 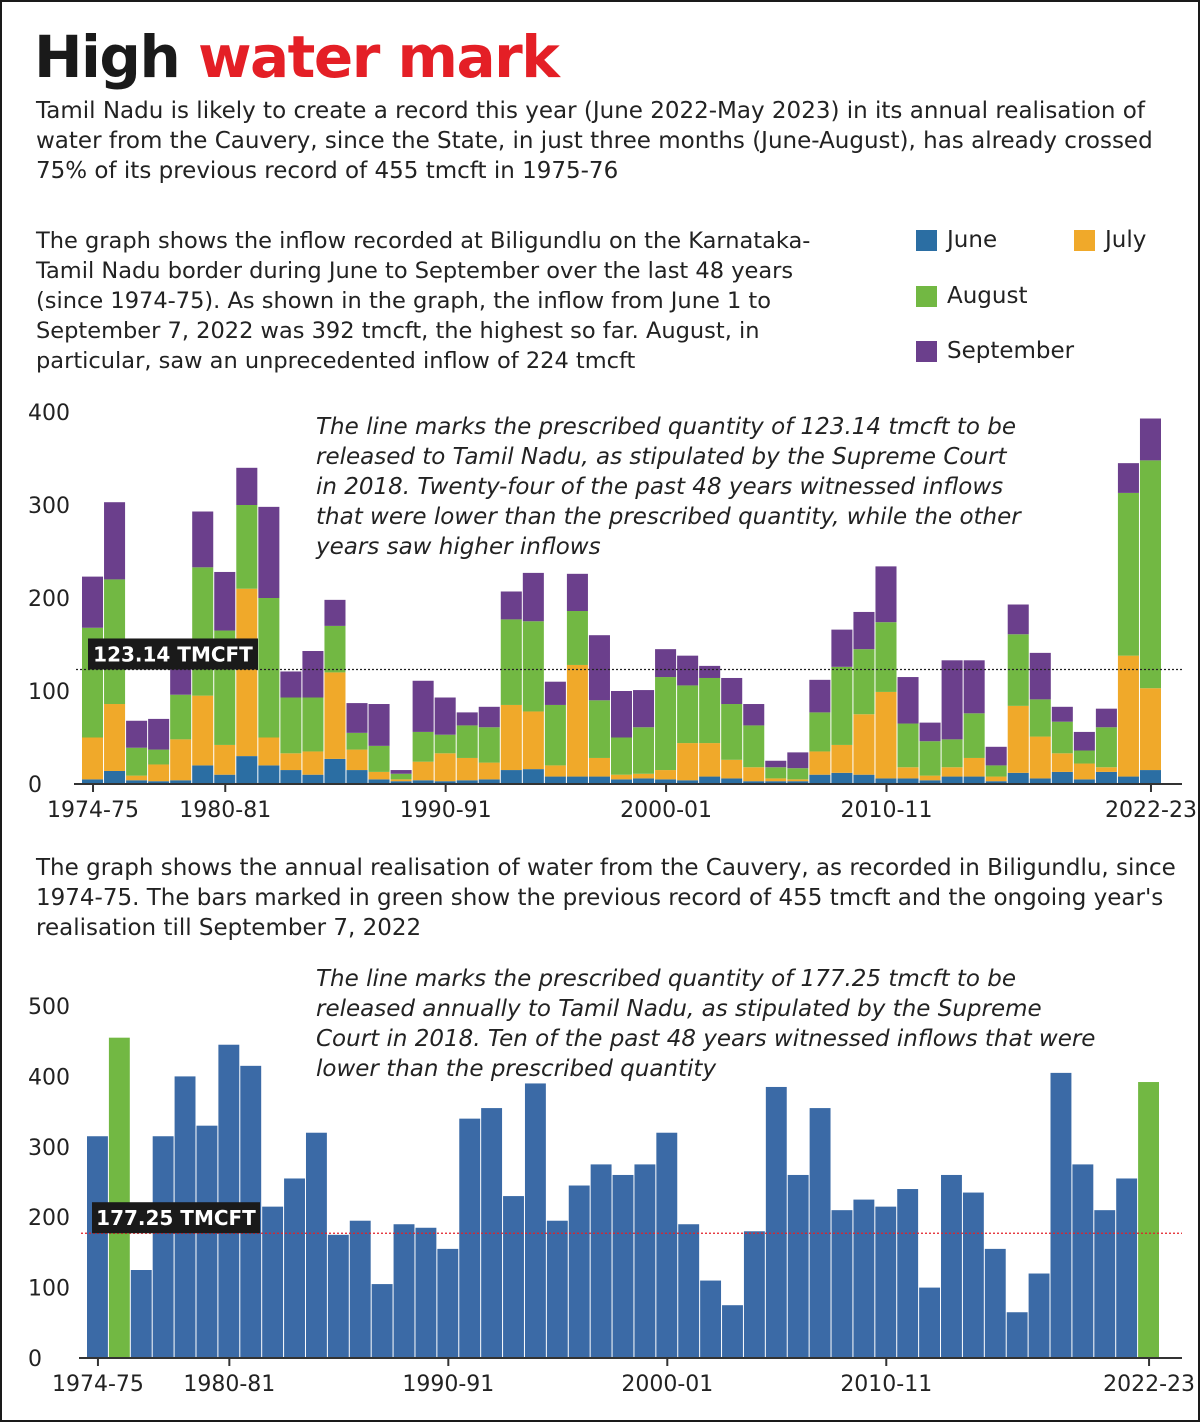 What do you see at coordinates (516, 1069) in the screenshot?
I see `annotation-line: lower than the prescribed quantity` at bounding box center [516, 1069].